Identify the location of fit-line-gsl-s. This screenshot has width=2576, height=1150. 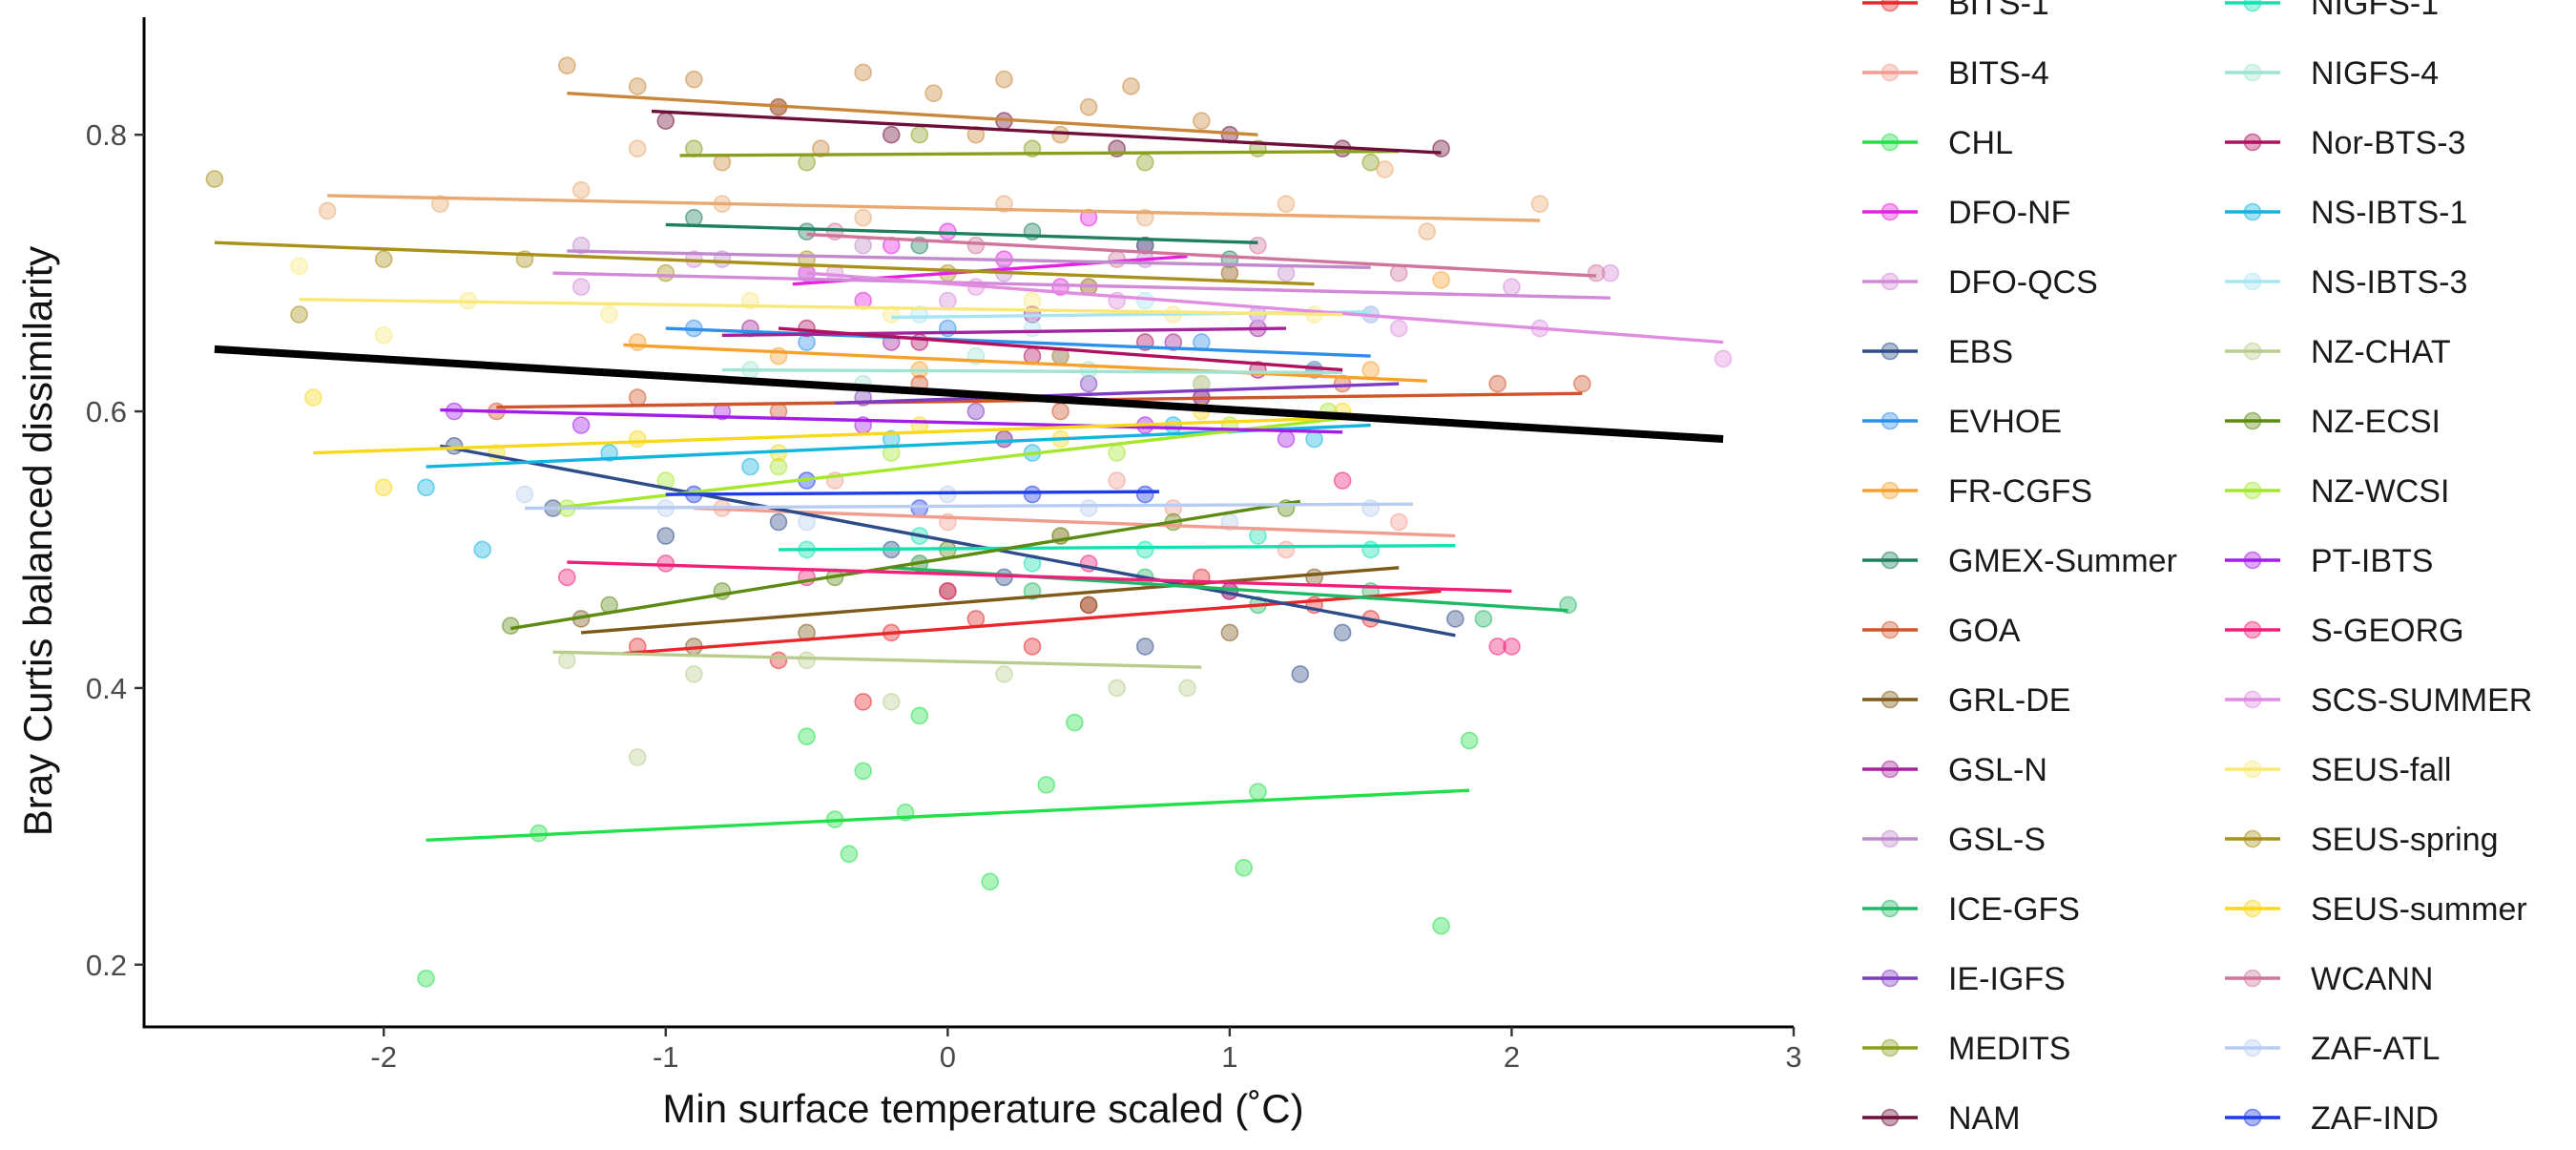
(969, 259).